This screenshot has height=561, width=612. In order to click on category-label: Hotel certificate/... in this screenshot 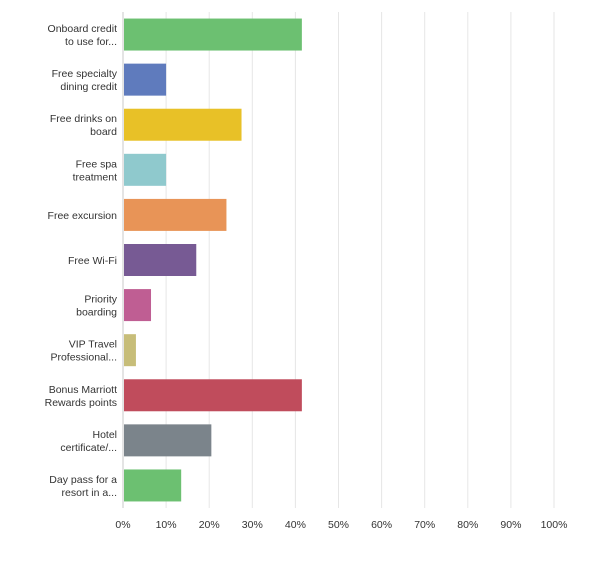, I will do `click(88, 441)`.